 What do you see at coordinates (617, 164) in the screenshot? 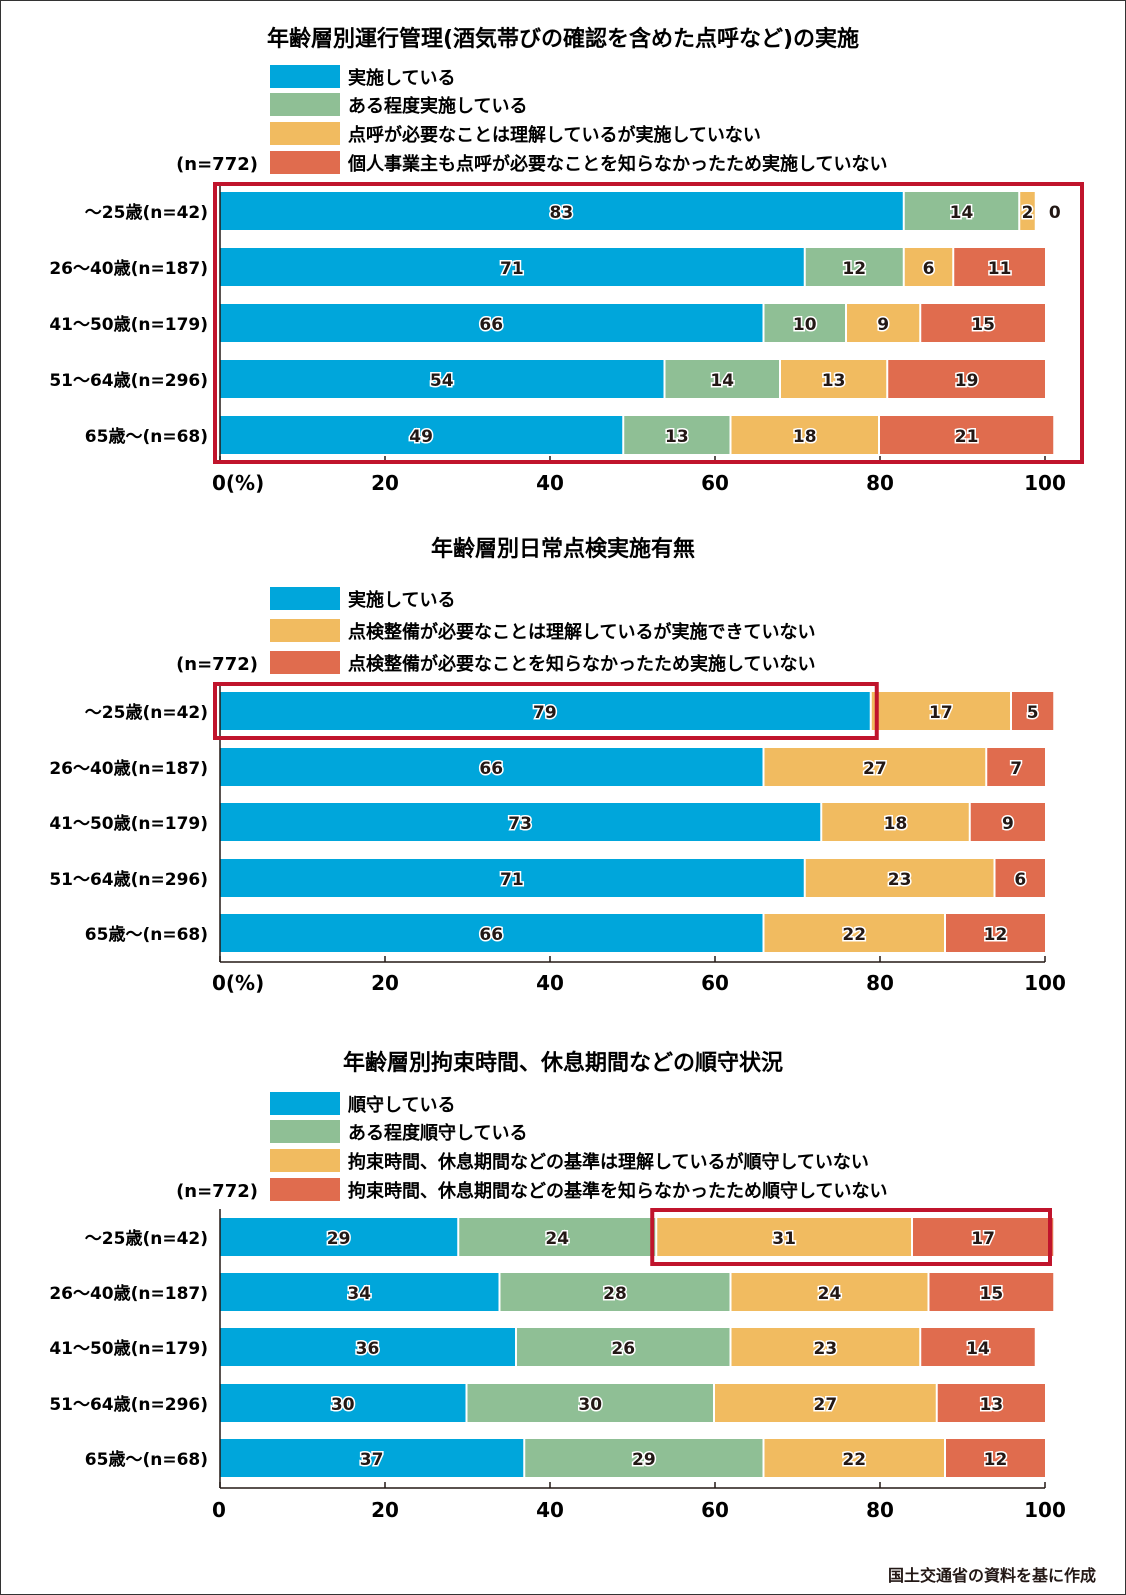
I see `legend-label: 個人事業主も点呼が必要なことを知らなかったため実施していない` at bounding box center [617, 164].